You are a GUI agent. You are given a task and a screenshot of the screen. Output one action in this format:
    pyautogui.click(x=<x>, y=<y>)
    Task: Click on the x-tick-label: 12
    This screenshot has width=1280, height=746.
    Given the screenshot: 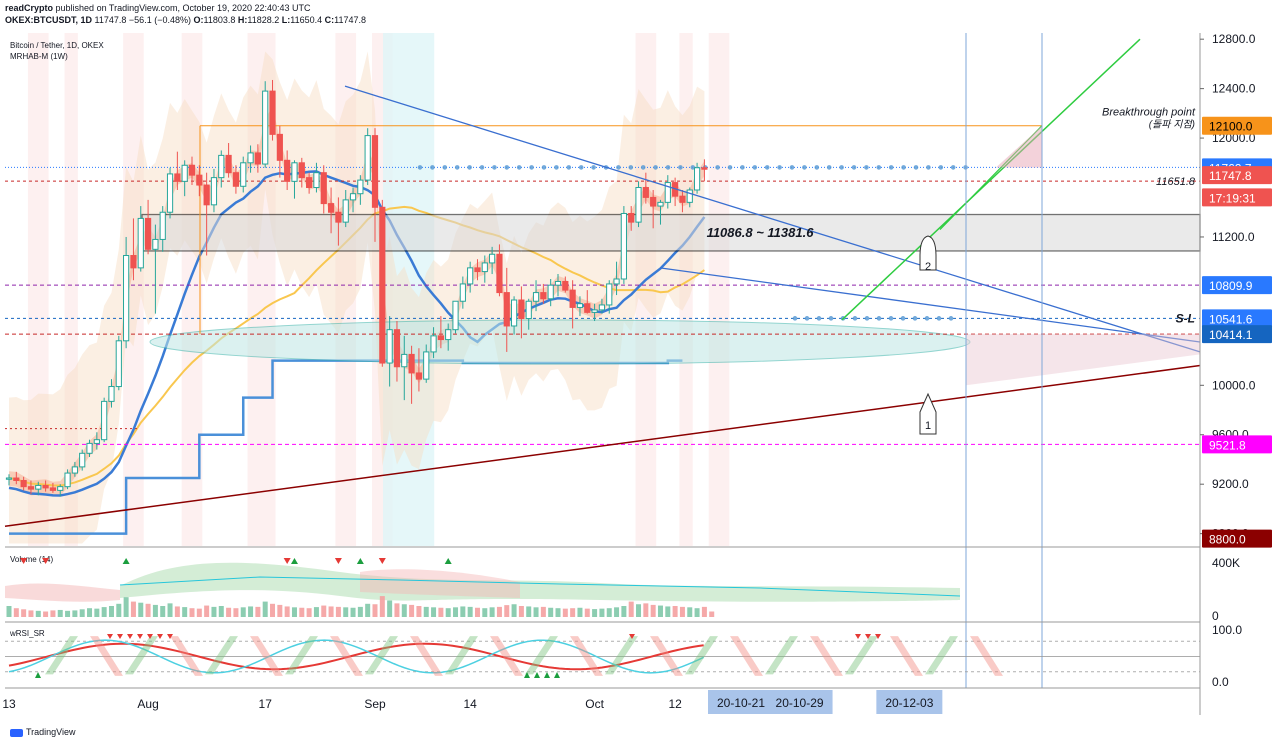 What is the action you would take?
    pyautogui.click(x=675, y=704)
    